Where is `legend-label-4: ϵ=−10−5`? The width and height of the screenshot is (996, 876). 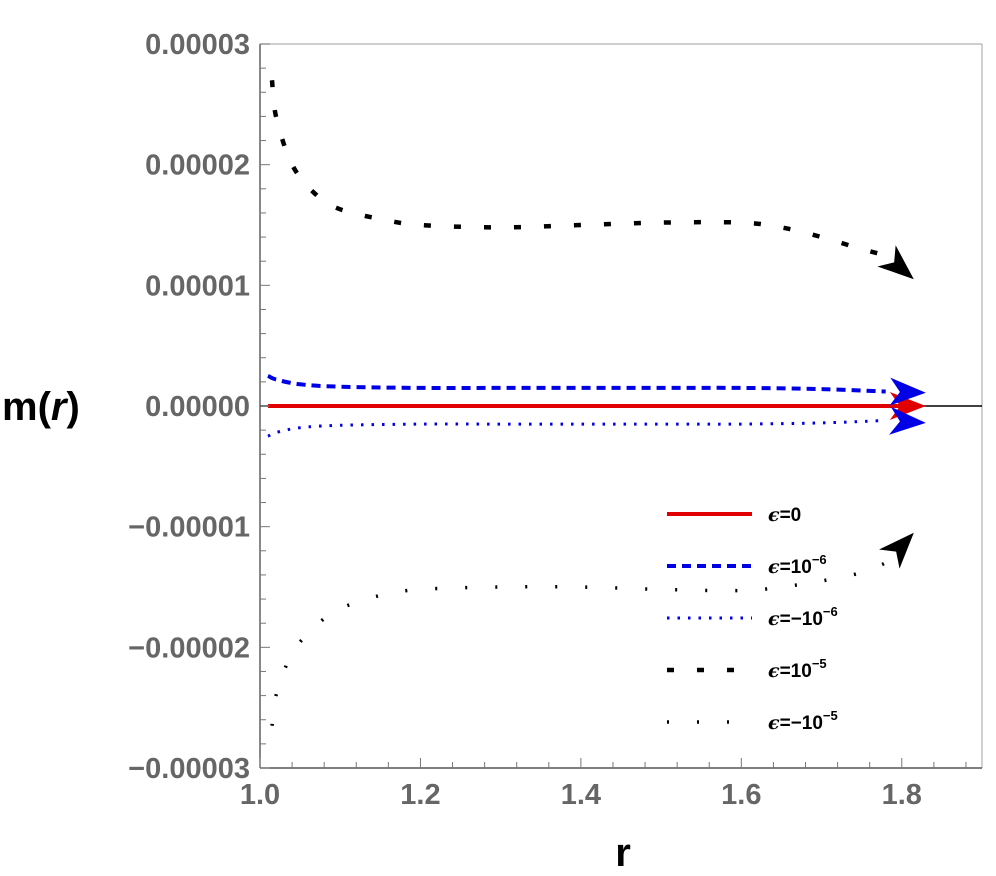 legend-label-4: ϵ=−10−5 is located at coordinates (803, 721).